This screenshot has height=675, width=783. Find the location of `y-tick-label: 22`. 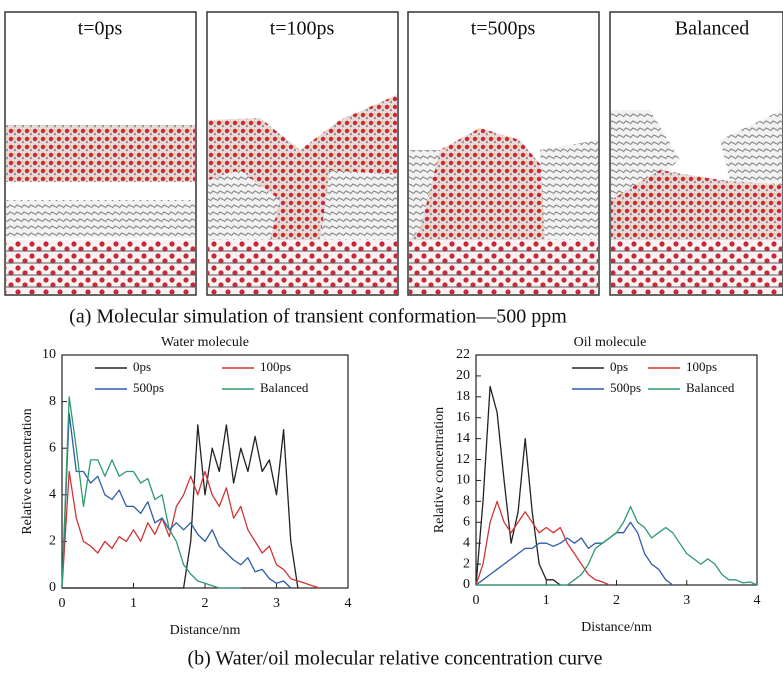

y-tick-label: 22 is located at coordinates (463, 354).